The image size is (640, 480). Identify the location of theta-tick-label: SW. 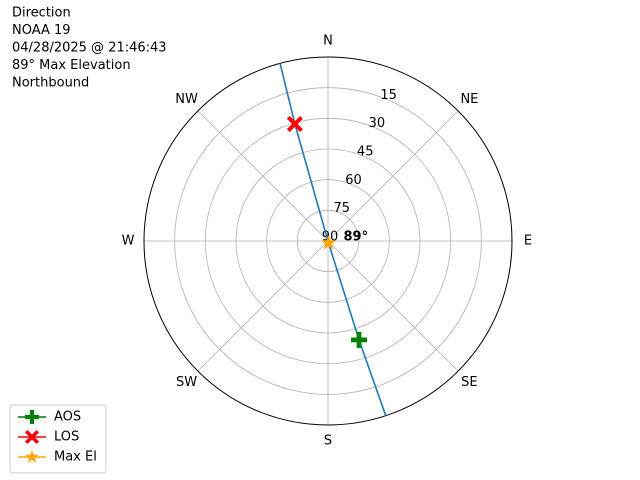
(186, 382).